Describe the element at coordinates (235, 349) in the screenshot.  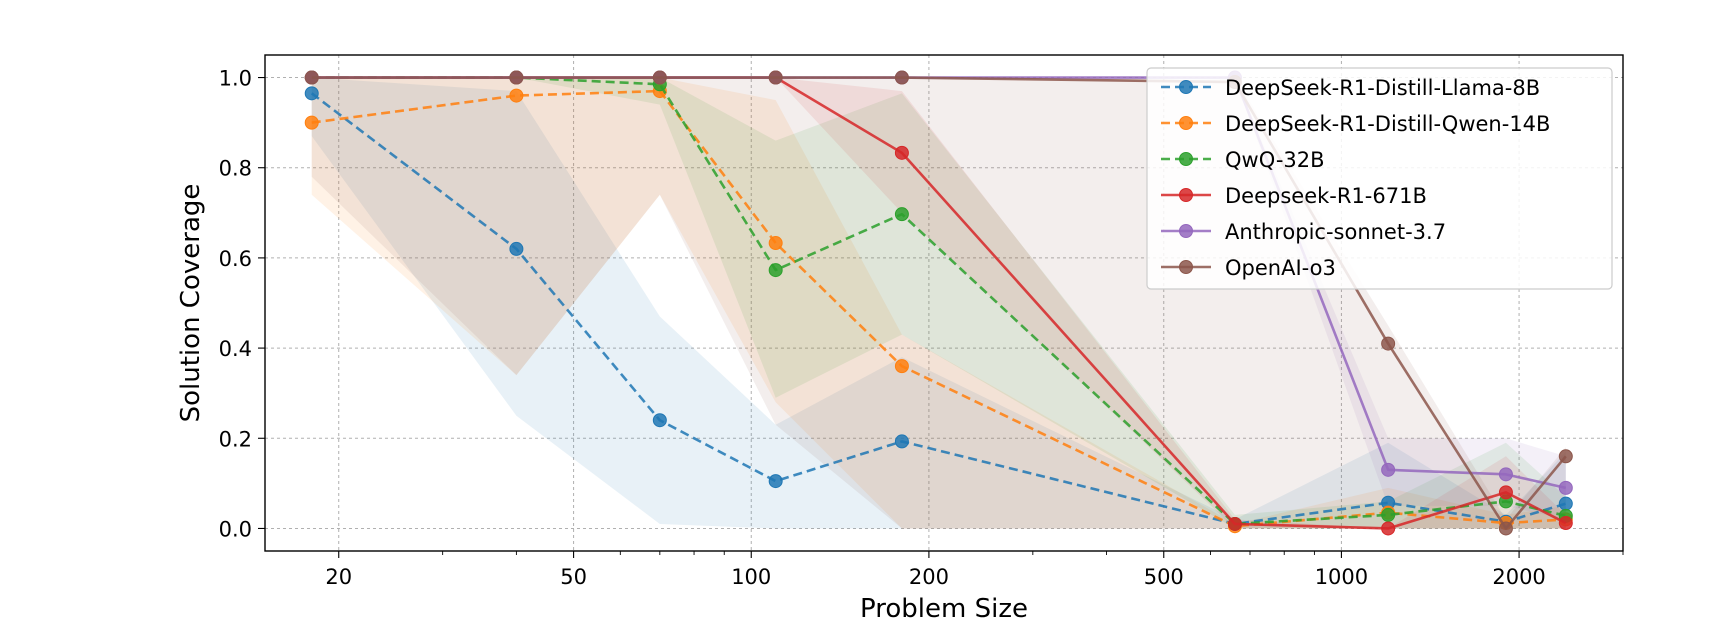
I see `y-tick-label: 0.4` at that location.